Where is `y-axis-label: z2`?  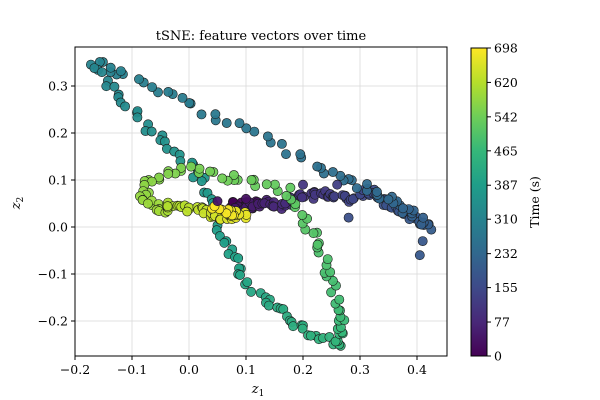 y-axis-label: z2 is located at coordinates (17, 204).